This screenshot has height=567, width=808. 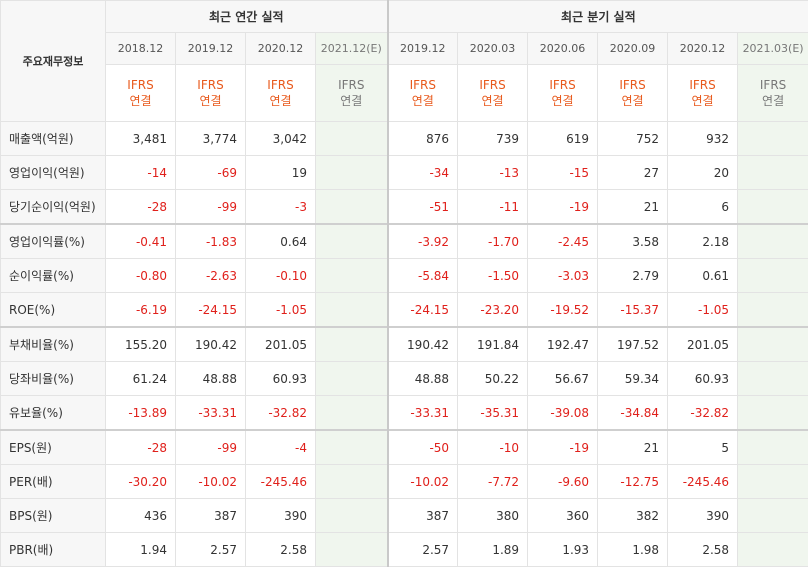 What do you see at coordinates (141, 173) in the screenshot?
I see `annual-value-cell: -14` at bounding box center [141, 173].